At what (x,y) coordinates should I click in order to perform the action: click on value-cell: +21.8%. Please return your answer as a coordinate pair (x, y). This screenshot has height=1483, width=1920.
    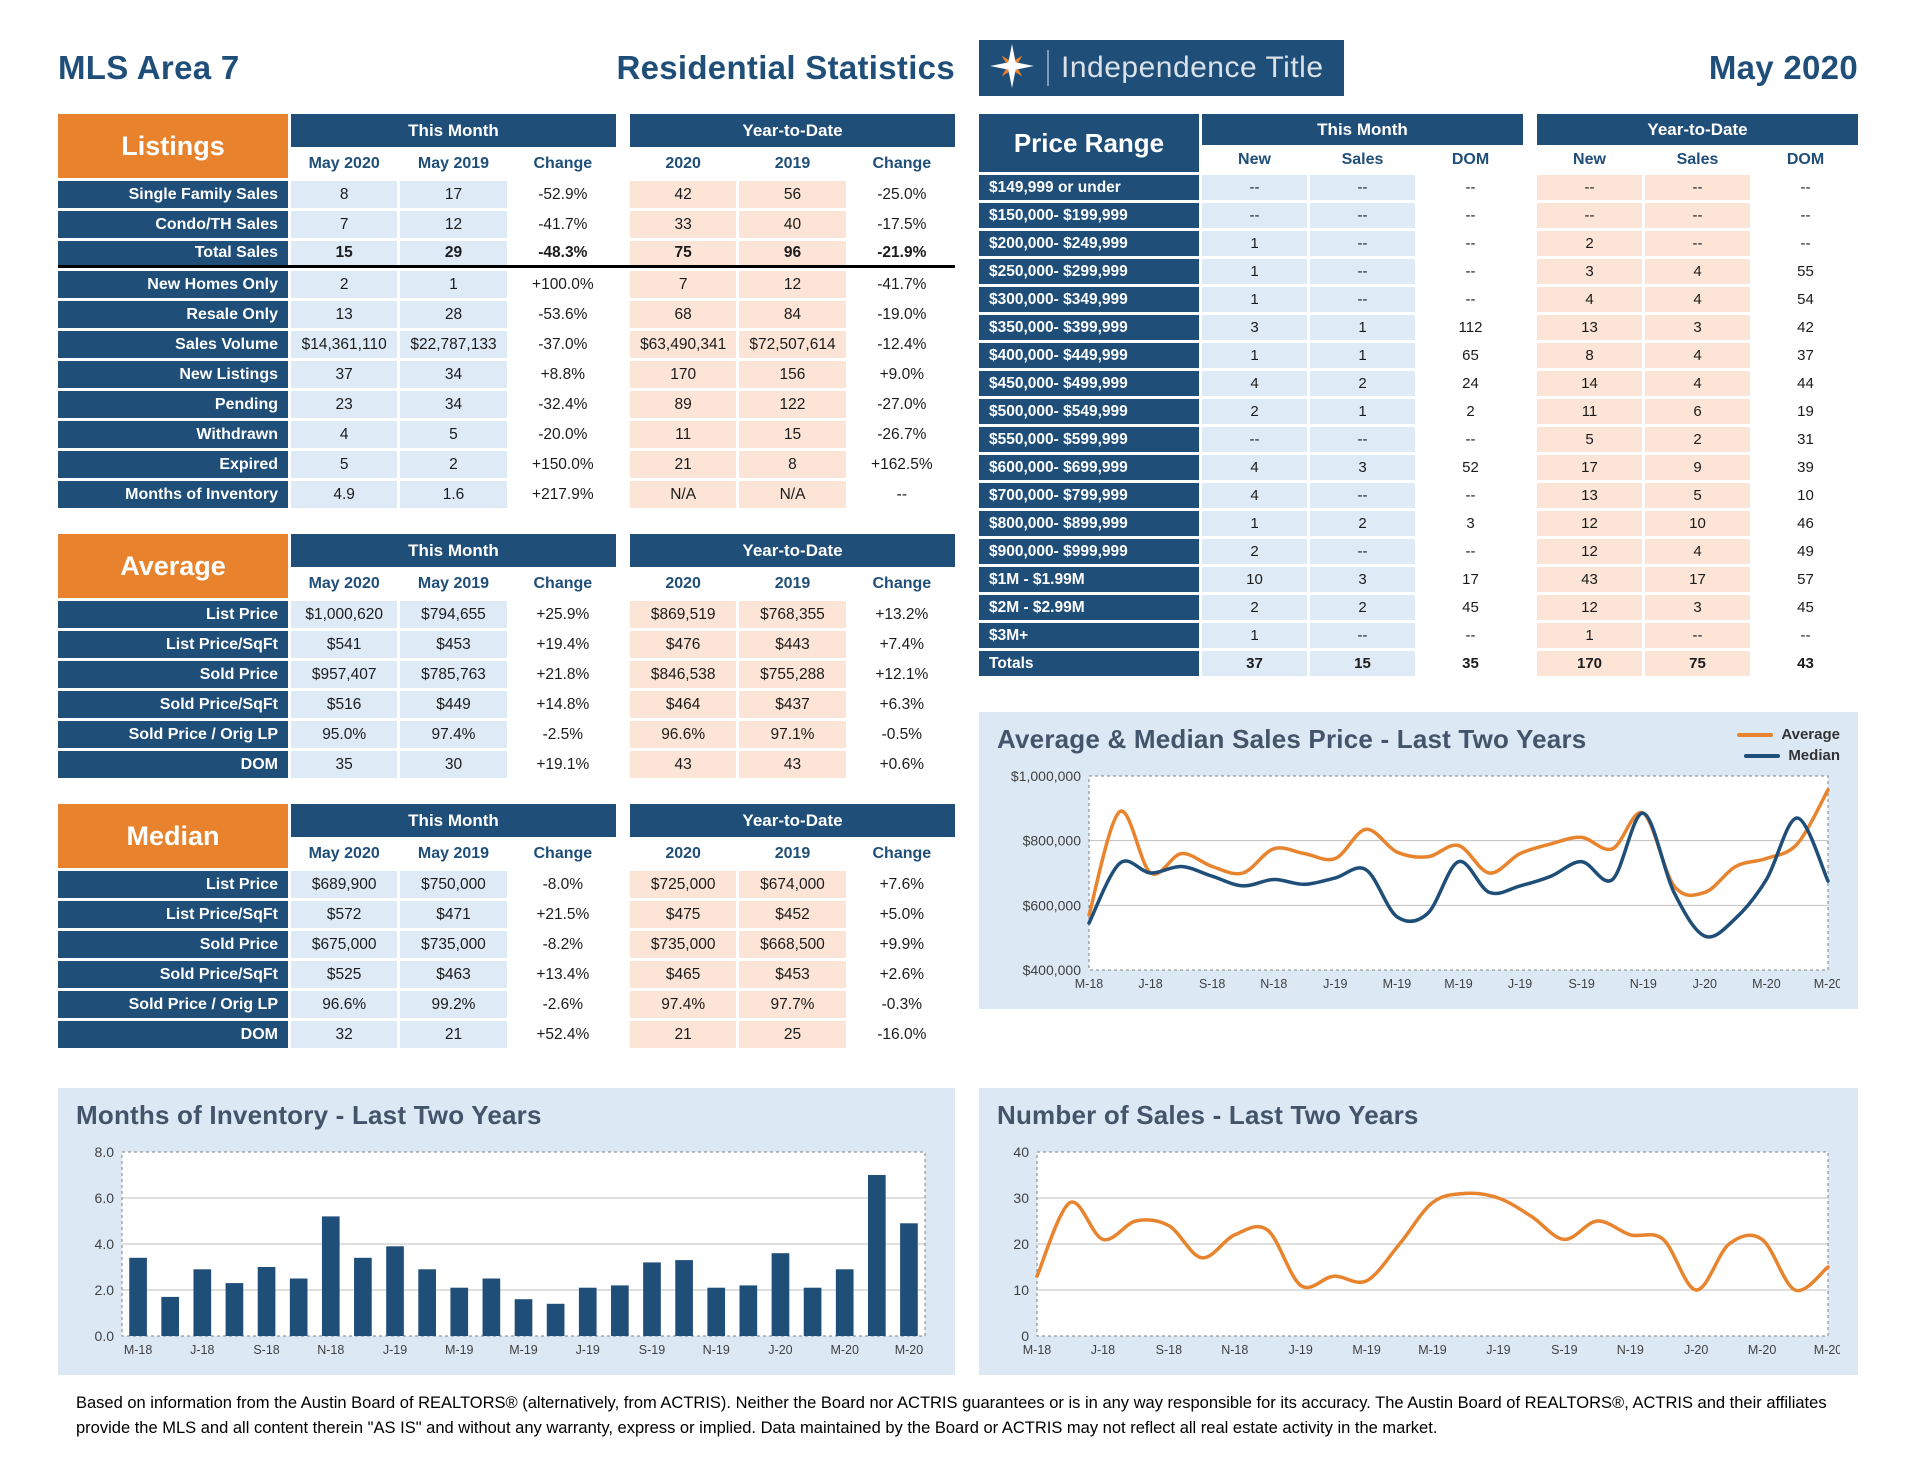
    Looking at the image, I should click on (562, 674).